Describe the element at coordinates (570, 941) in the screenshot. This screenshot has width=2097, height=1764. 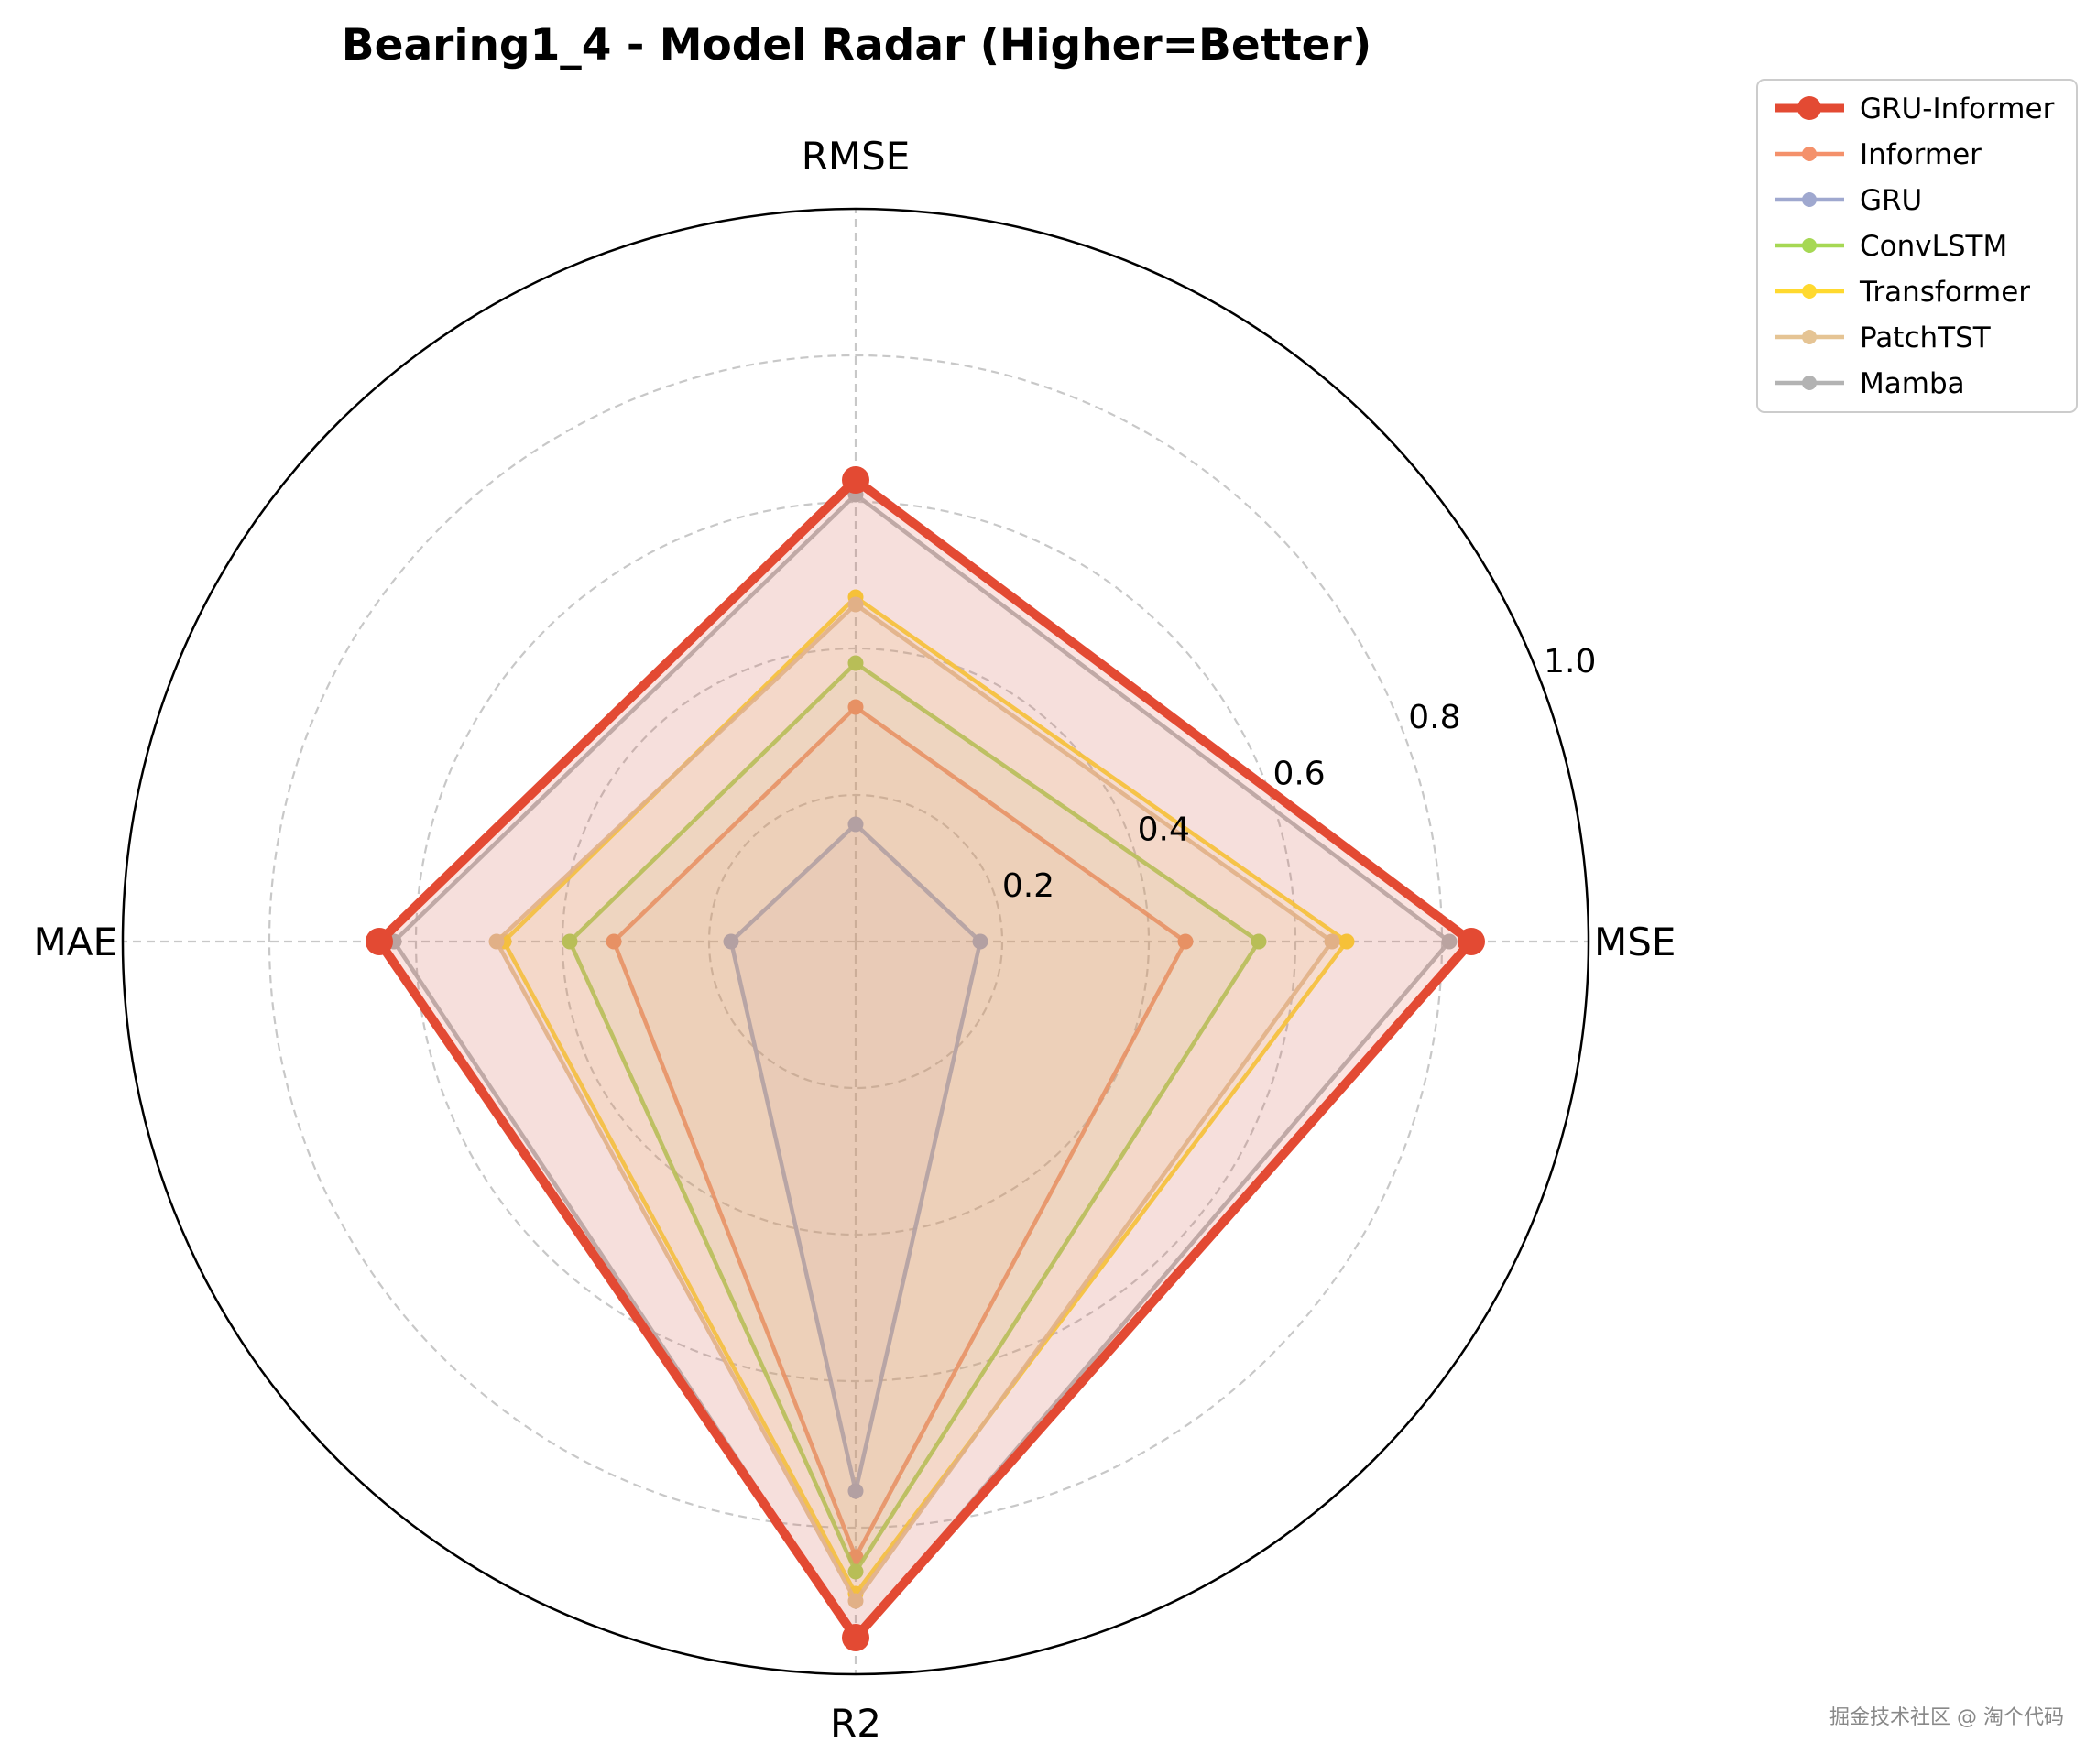
I see `series-point-convlstm-mae` at that location.